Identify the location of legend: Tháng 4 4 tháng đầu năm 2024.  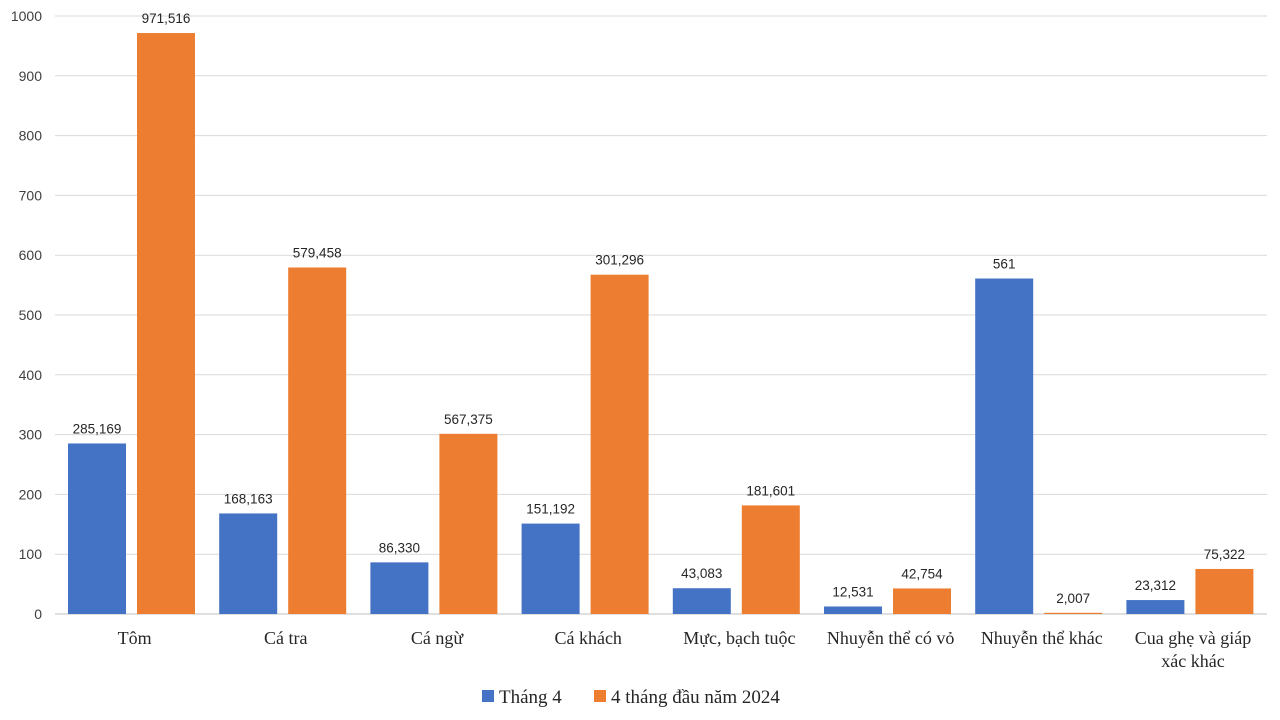
(631, 697).